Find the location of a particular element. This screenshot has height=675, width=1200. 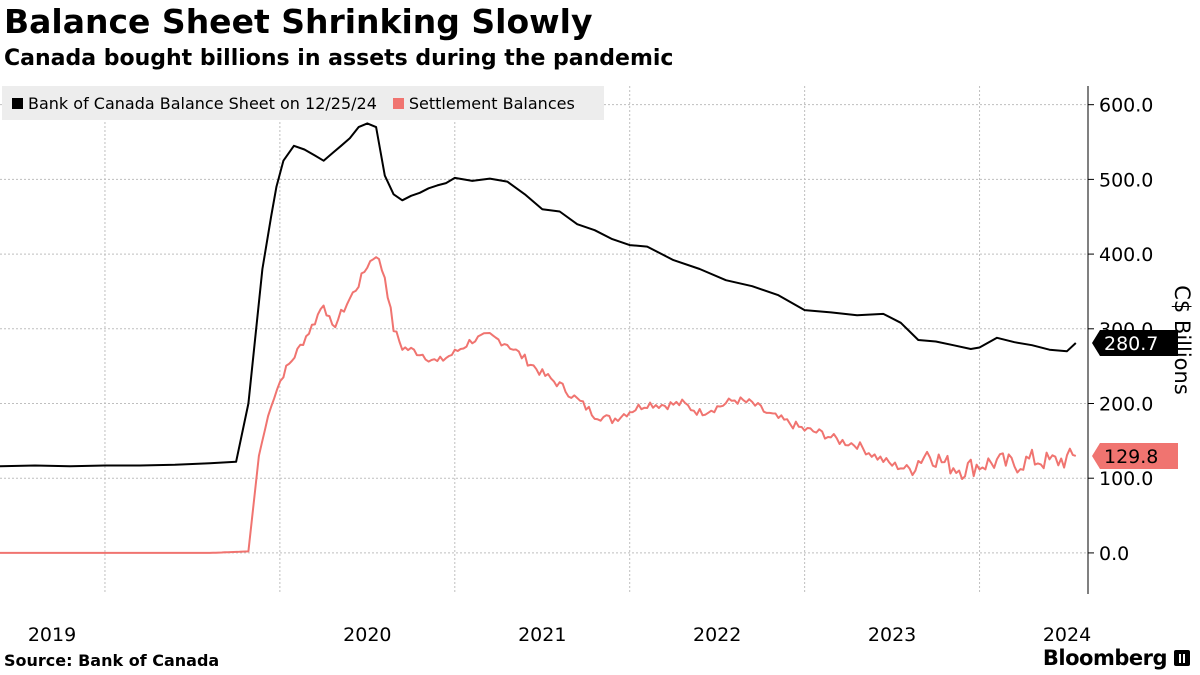

y-tick-label: 100.0 is located at coordinates (1126, 479).